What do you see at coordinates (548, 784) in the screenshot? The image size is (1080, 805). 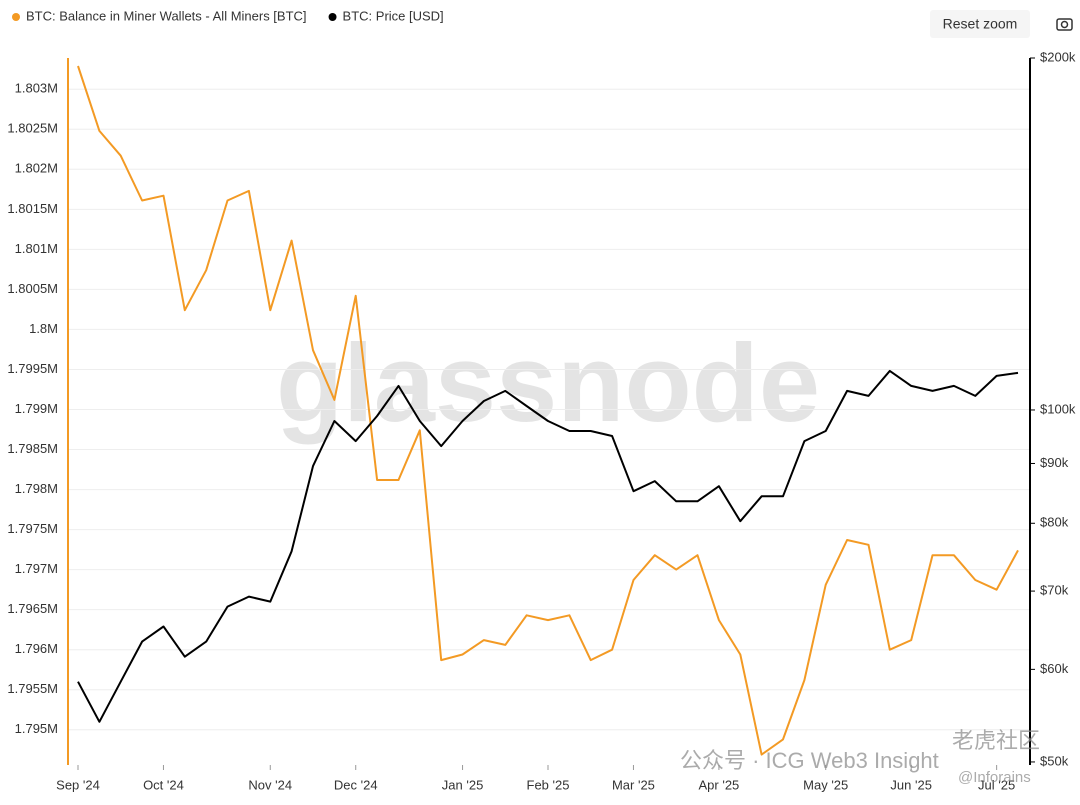 I see `x-tick-label: Feb '25` at bounding box center [548, 784].